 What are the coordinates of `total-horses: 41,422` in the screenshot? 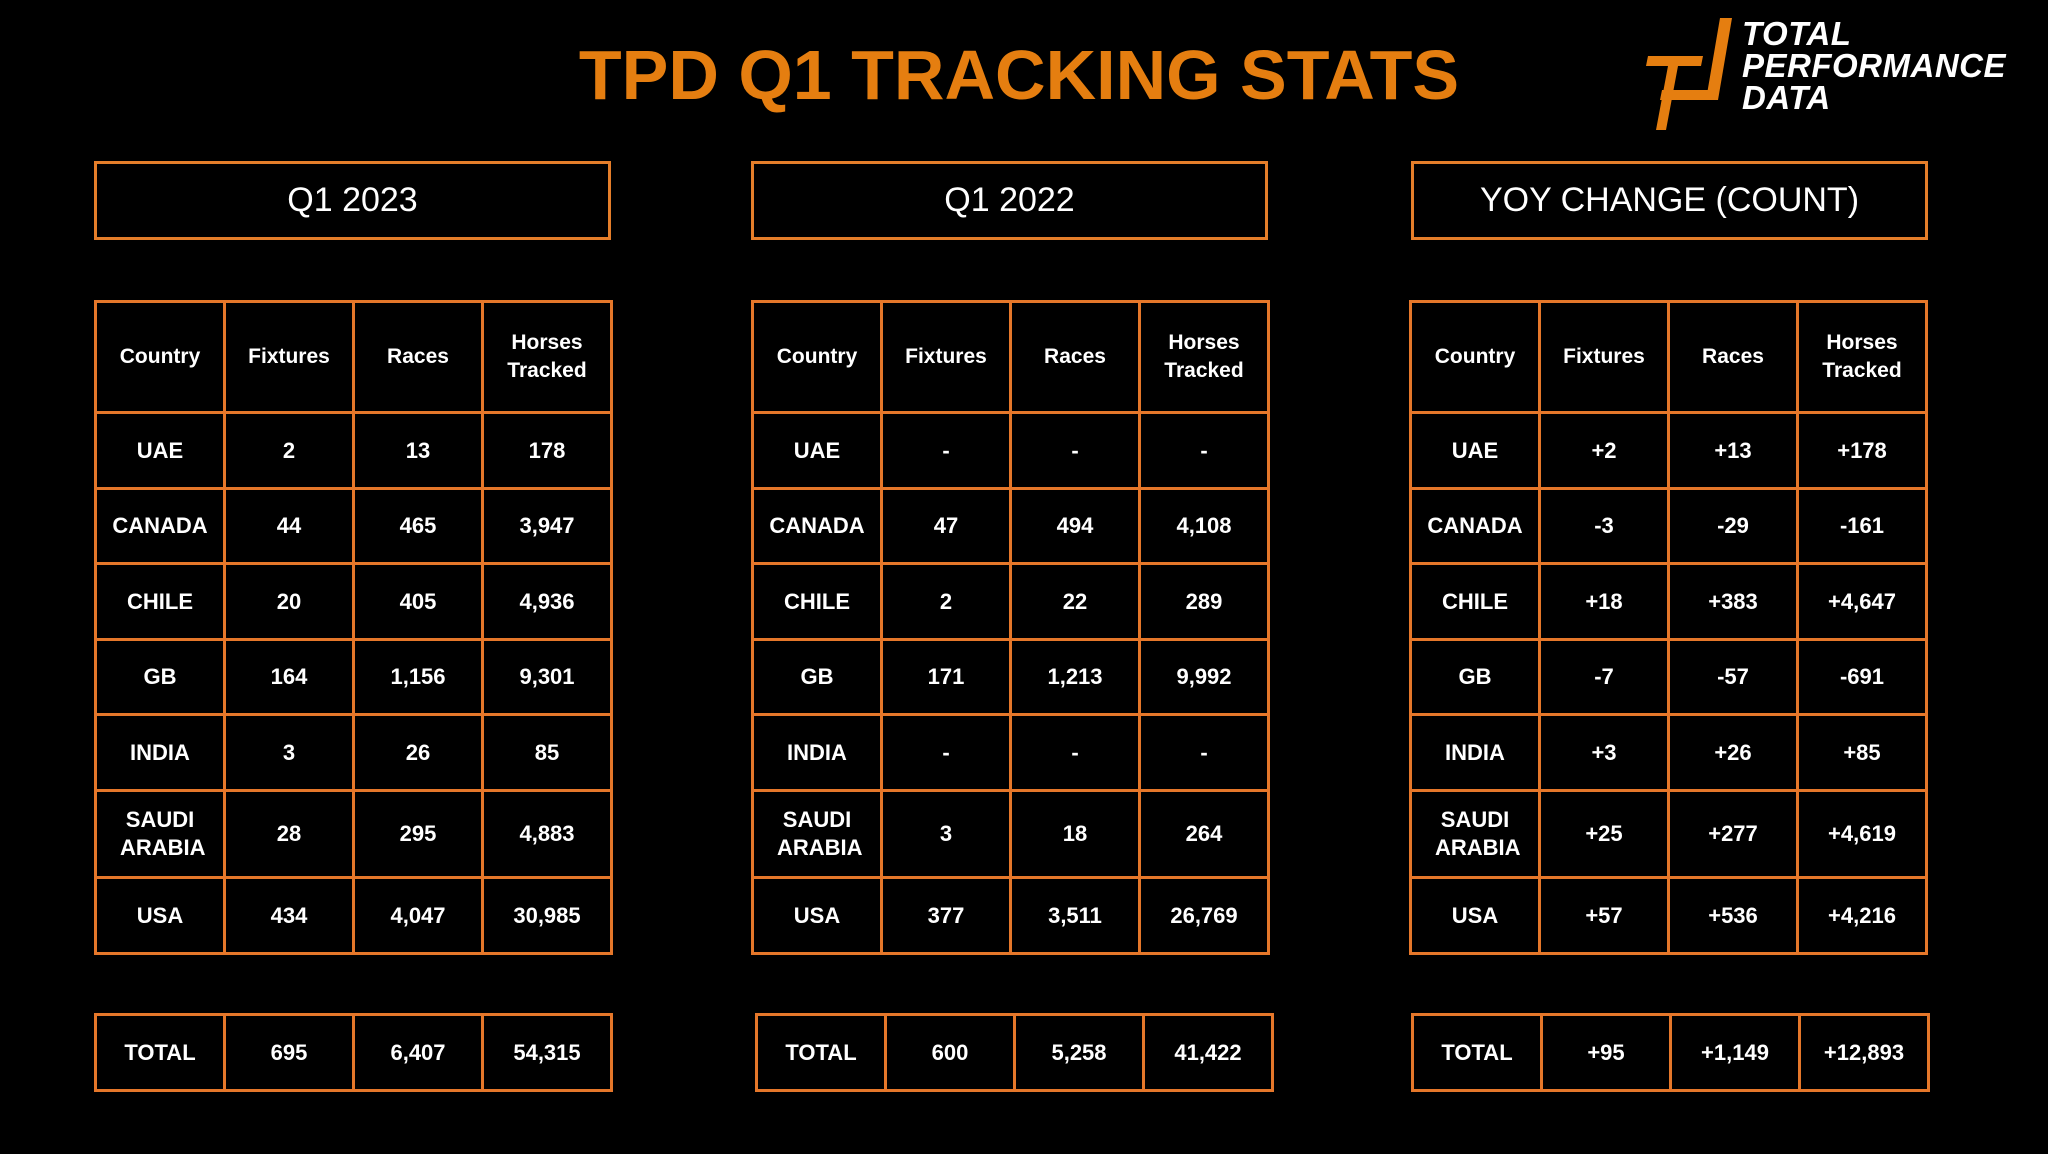 It's located at (1208, 1052).